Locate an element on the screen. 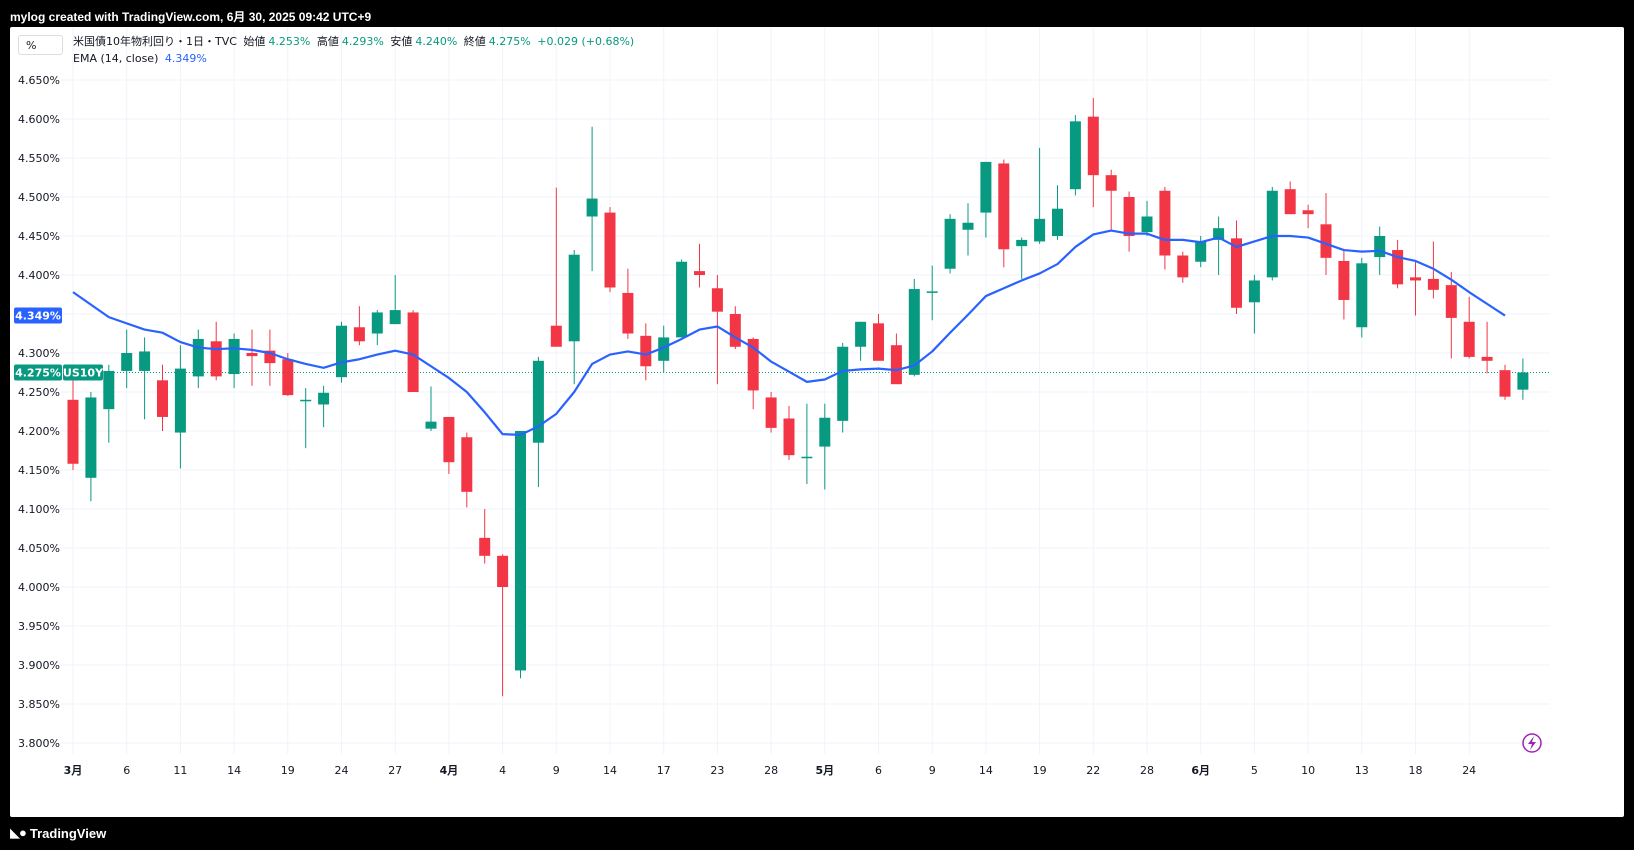 Image resolution: width=1634 pixels, height=850 pixels. lightning-icon is located at coordinates (1532, 743).